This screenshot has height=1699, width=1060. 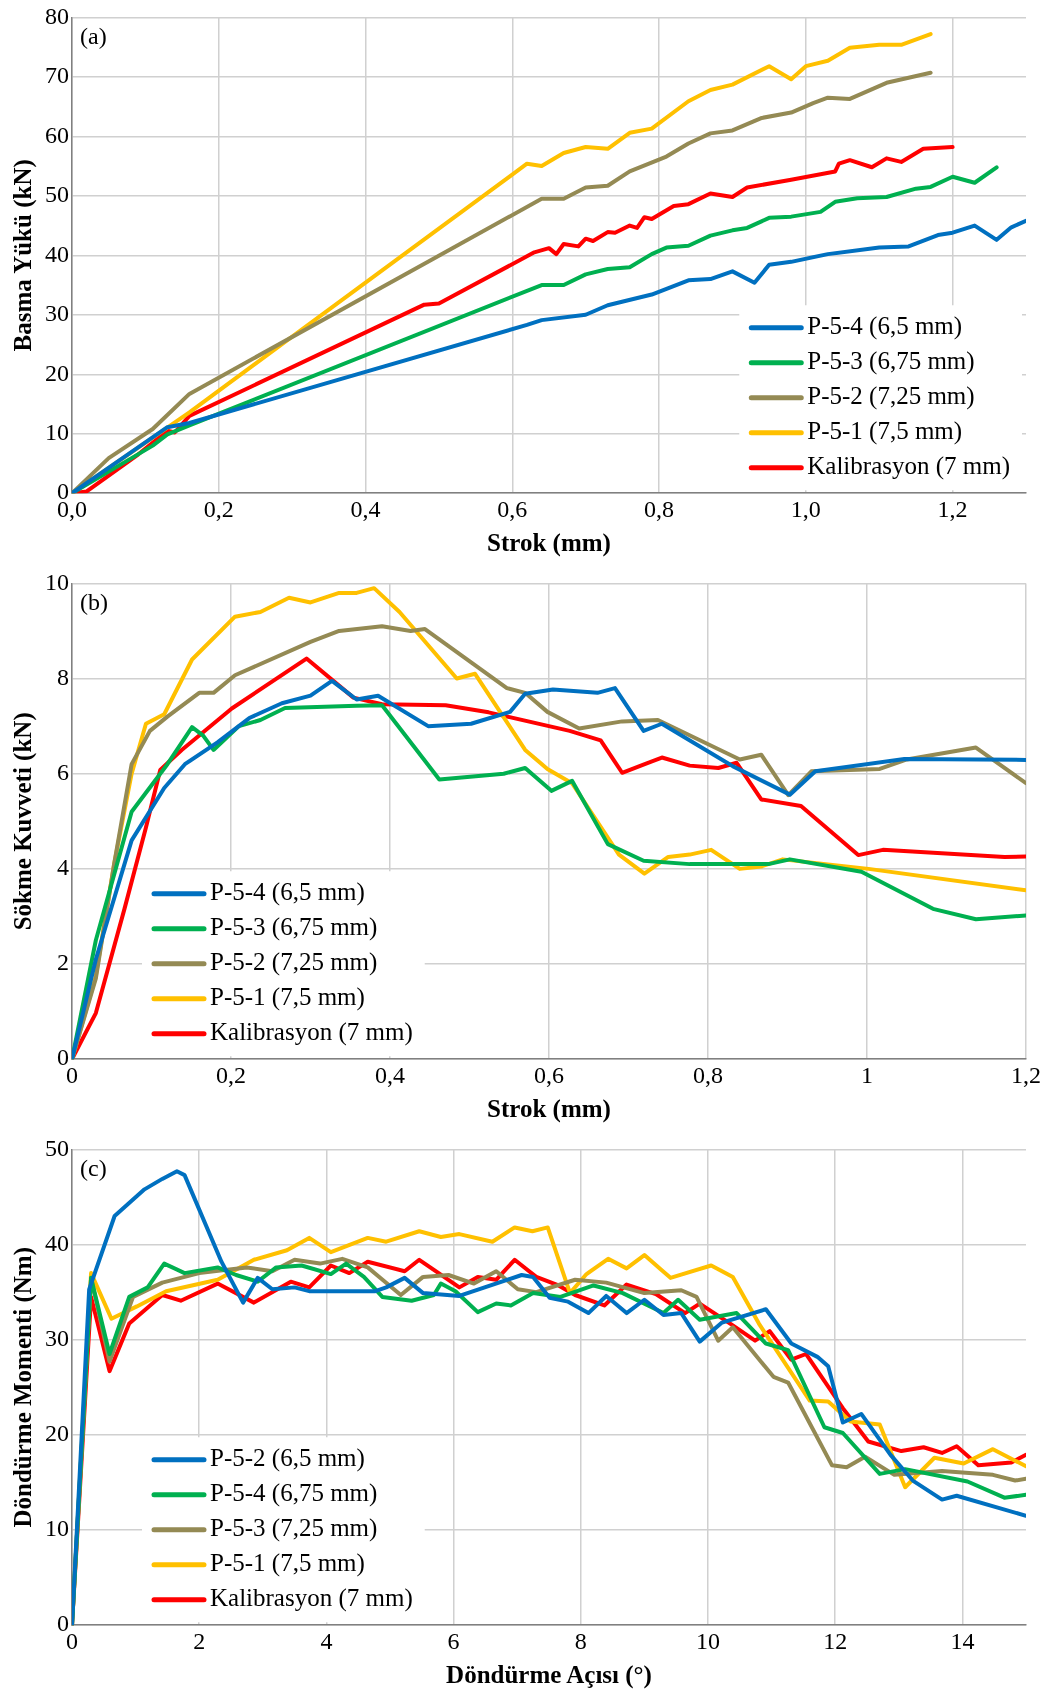 What do you see at coordinates (57, 134) in the screenshot?
I see `y-tick-label: 60` at bounding box center [57, 134].